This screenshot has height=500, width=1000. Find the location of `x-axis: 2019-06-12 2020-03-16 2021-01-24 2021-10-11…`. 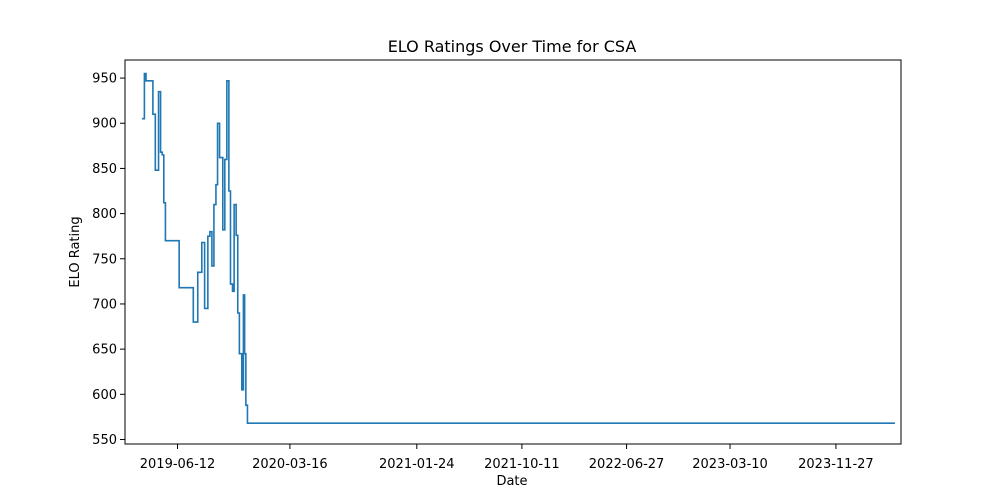

x-axis: 2019-06-12 2020-03-16 2021-01-24 2021-10-11… is located at coordinates (507, 458).